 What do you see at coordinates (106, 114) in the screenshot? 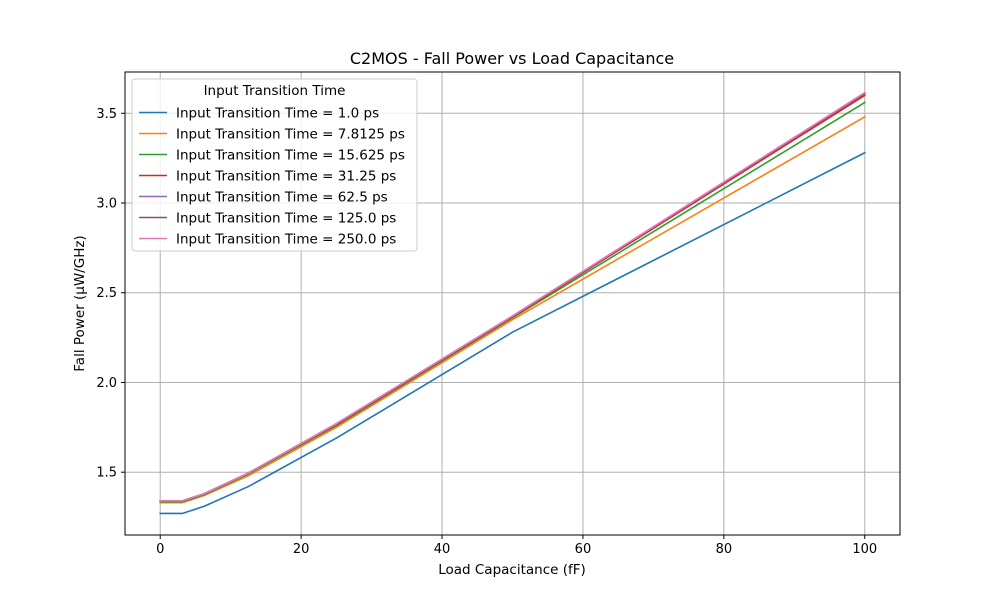
I see `y-tick-label: 3.5` at bounding box center [106, 114].